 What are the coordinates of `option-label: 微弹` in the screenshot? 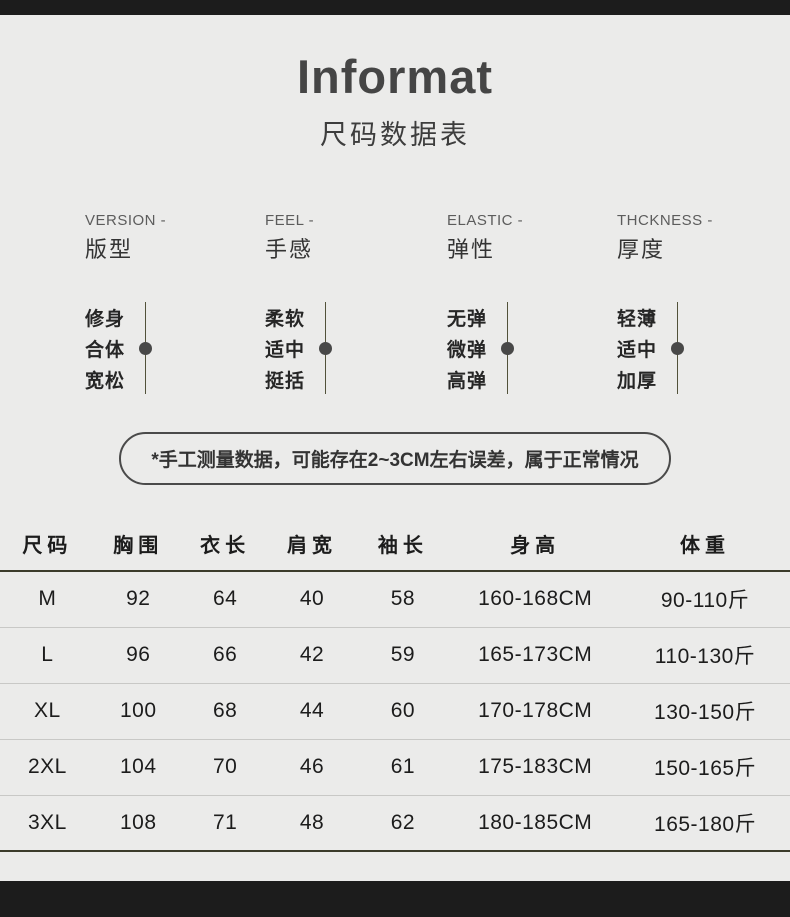 It's located at (467, 350).